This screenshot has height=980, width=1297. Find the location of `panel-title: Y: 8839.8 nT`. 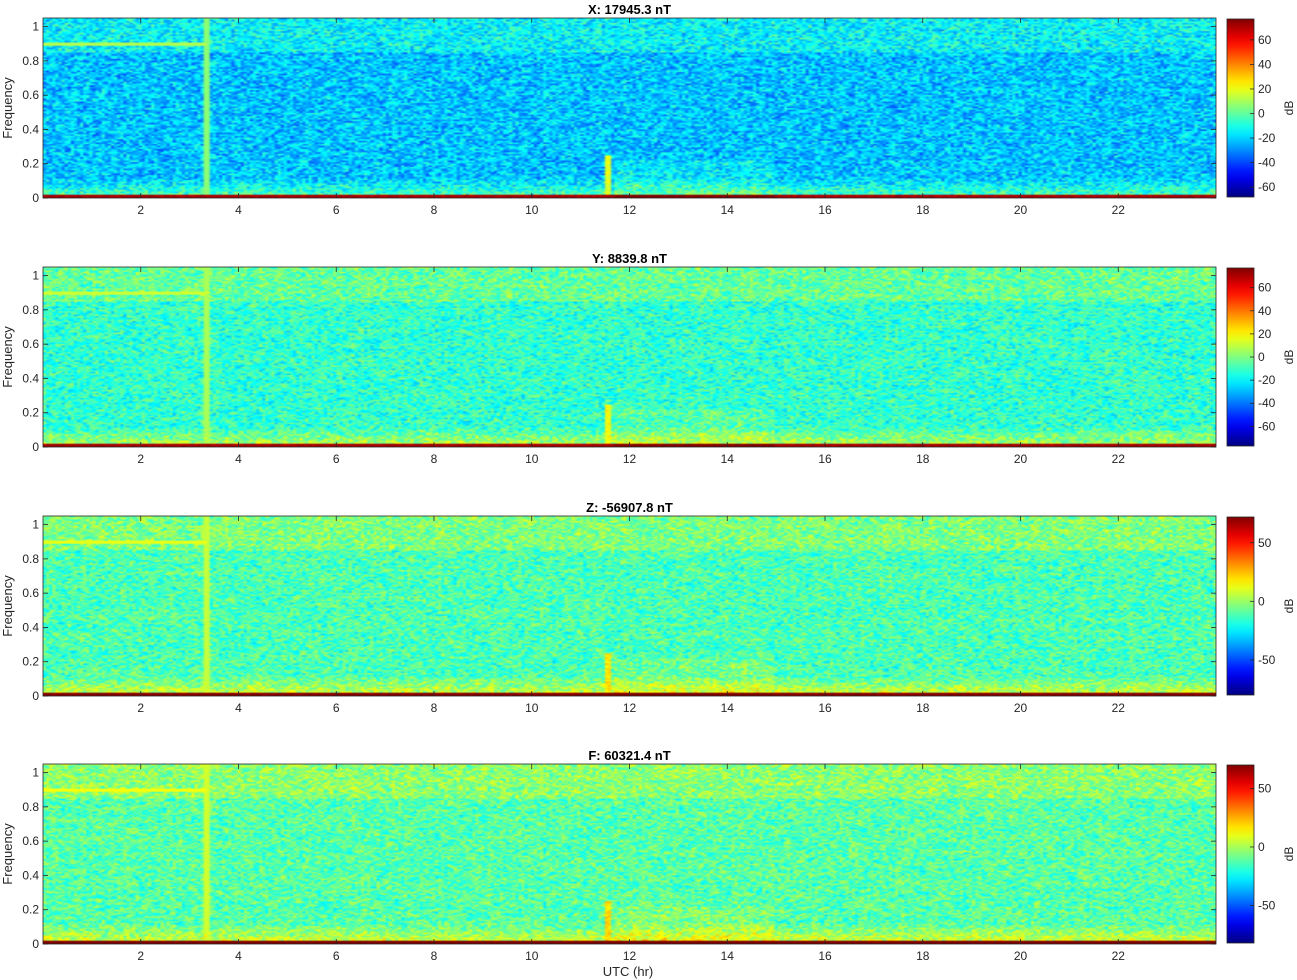

panel-title: Y: 8839.8 nT is located at coordinates (629, 258).